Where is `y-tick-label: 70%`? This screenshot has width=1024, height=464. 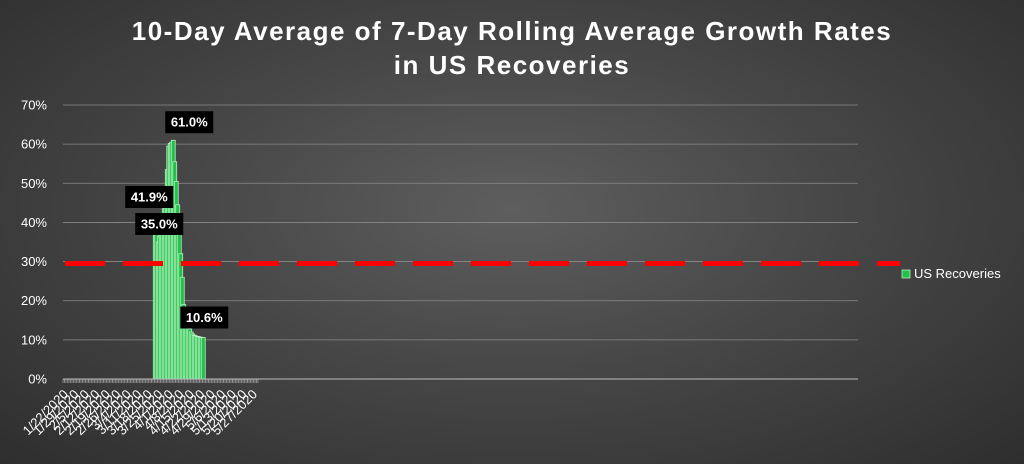
y-tick-label: 70% is located at coordinates (34, 105).